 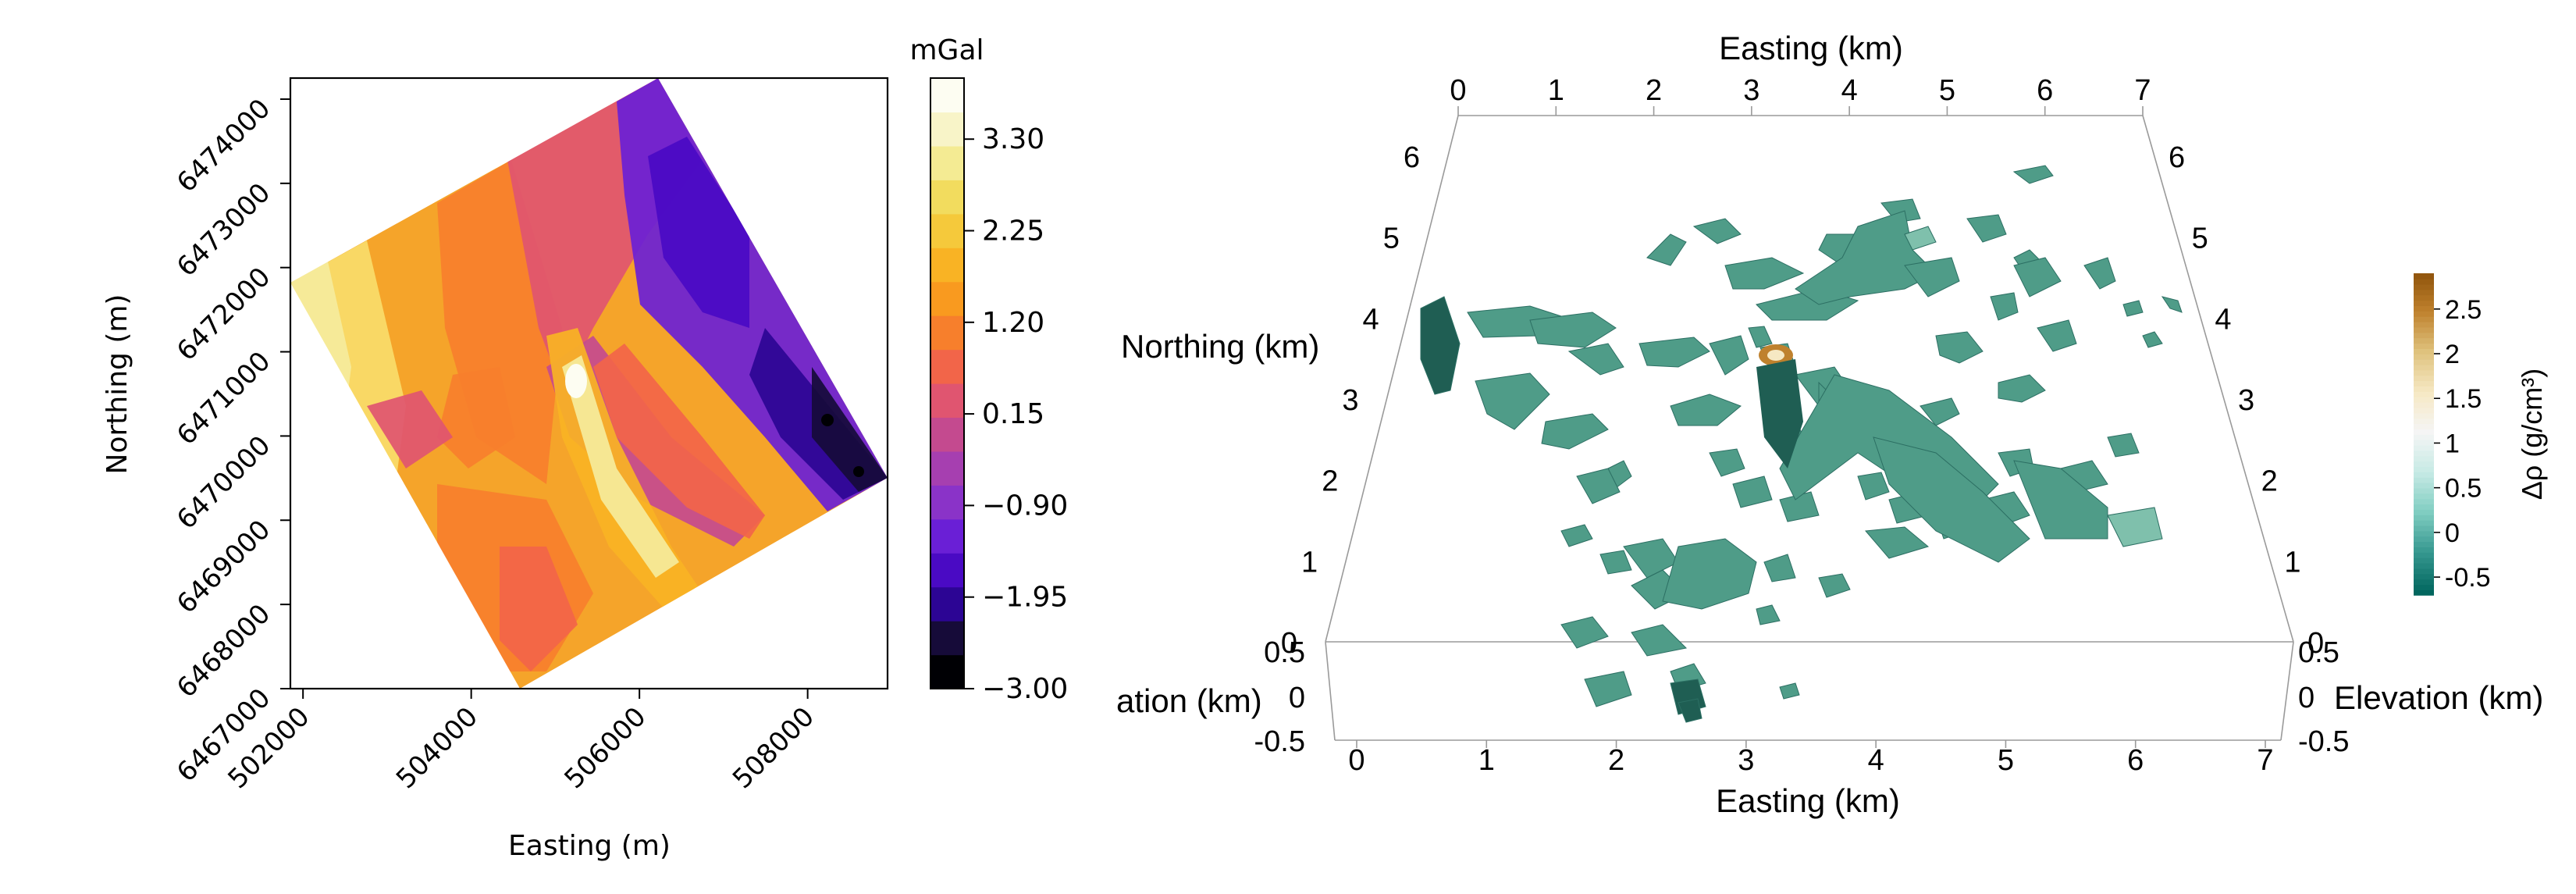 What do you see at coordinates (2463, 399) in the screenshot?
I see `density-colorbar-tick-label: 1.5` at bounding box center [2463, 399].